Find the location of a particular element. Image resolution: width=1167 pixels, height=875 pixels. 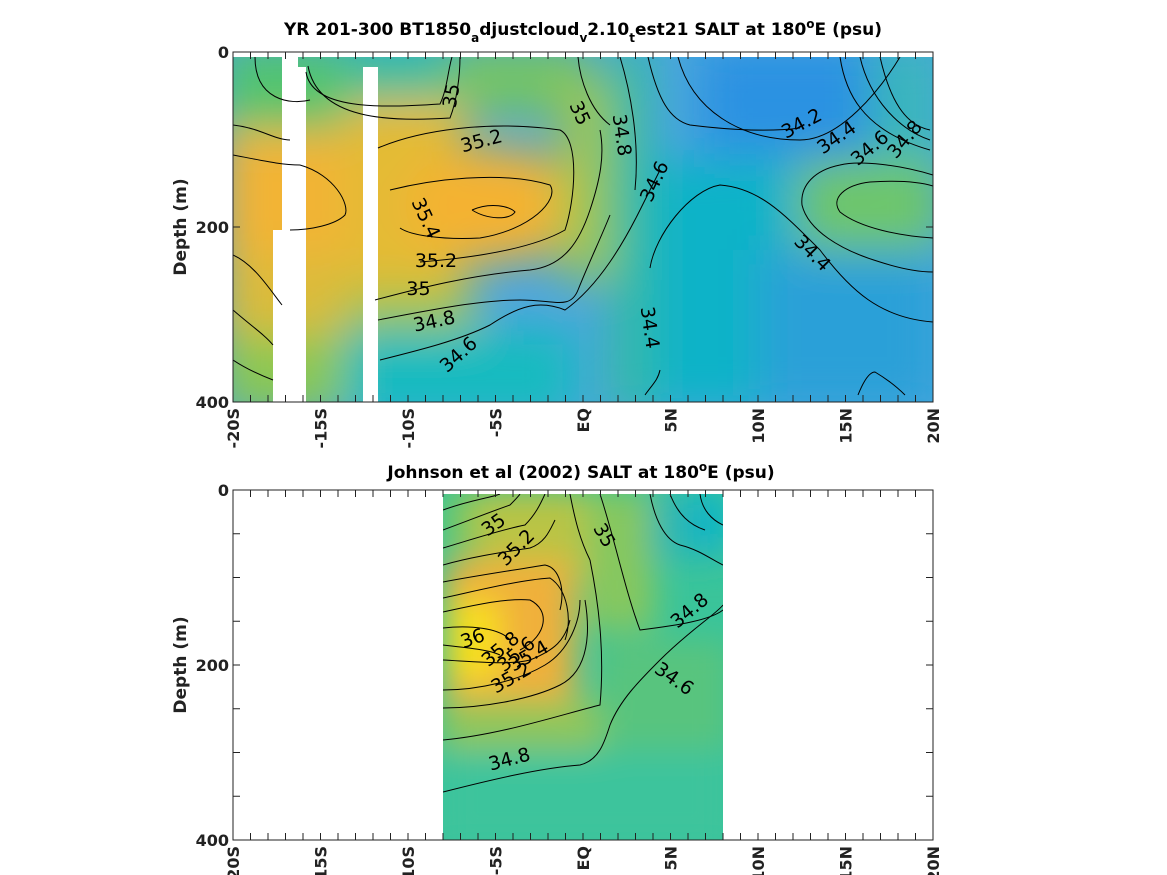

top-xtick-label: -15S is located at coordinates (321, 428).